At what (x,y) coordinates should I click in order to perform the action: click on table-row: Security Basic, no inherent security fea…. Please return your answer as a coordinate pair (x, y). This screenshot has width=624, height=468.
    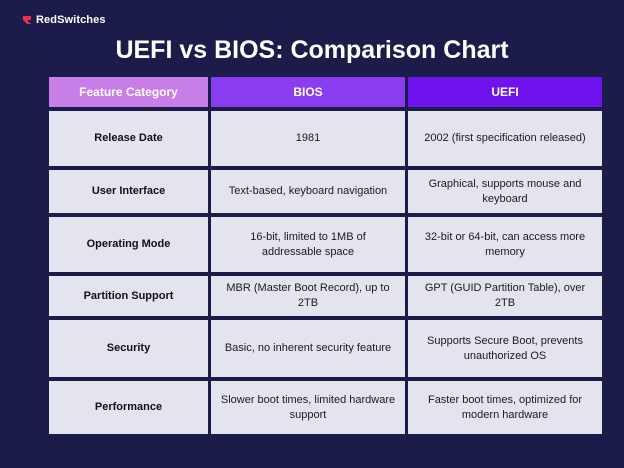
    Looking at the image, I should click on (325, 348).